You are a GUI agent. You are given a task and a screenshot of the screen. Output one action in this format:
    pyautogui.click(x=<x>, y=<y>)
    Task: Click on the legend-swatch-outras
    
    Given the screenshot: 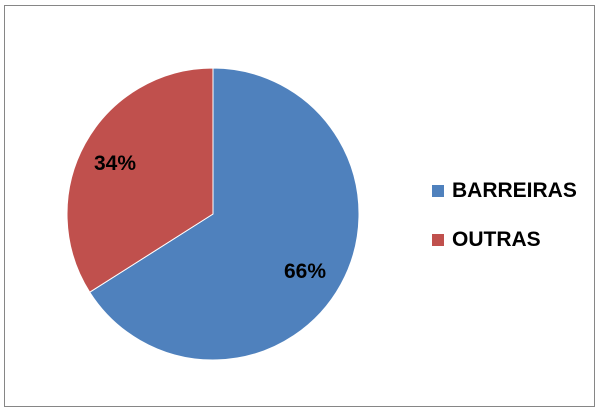 What is the action you would take?
    pyautogui.click(x=438, y=240)
    